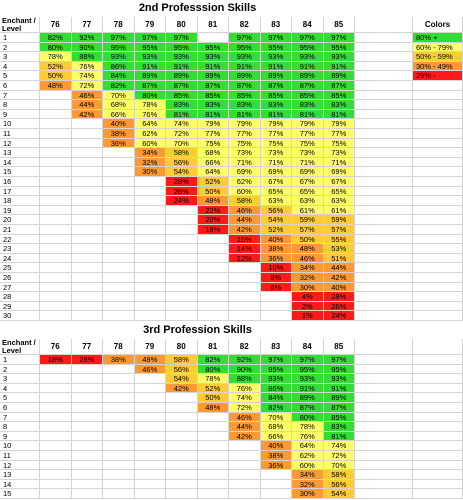 The image size is (463, 500). What do you see at coordinates (150, 172) in the screenshot?
I see `percent-cell: 30%` at bounding box center [150, 172].